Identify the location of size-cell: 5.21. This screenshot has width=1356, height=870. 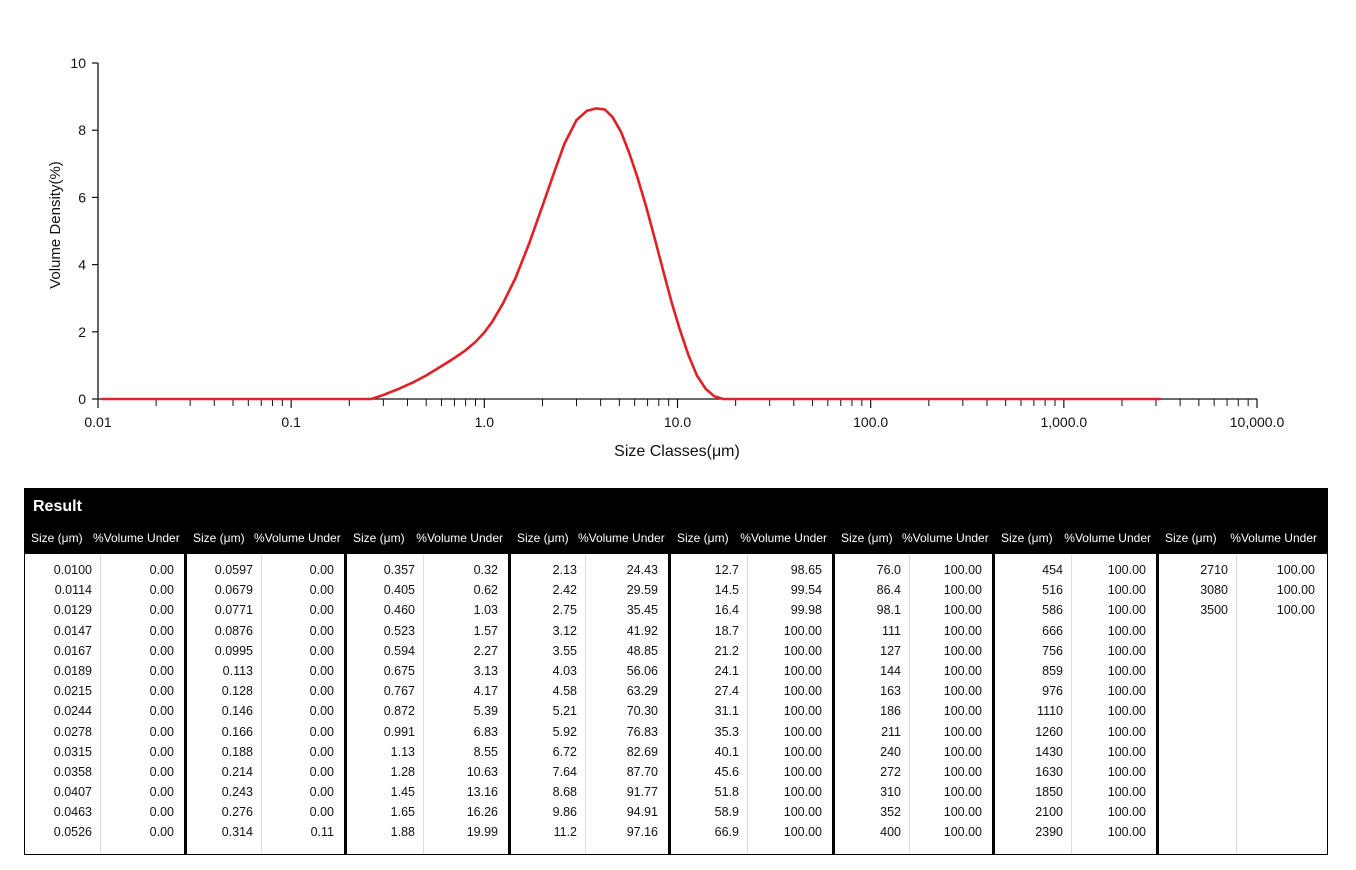
(564, 711).